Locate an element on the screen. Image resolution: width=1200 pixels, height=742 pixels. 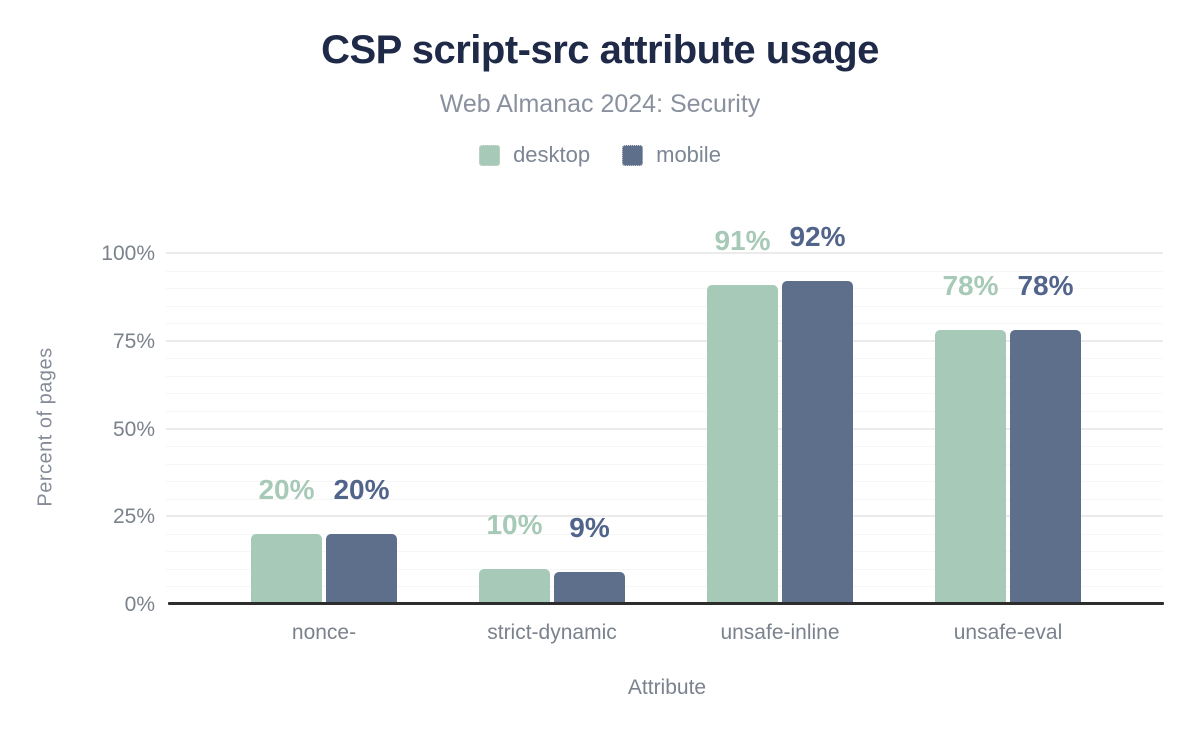
value-label-mobile-strict-dynamic: 9% is located at coordinates (589, 528).